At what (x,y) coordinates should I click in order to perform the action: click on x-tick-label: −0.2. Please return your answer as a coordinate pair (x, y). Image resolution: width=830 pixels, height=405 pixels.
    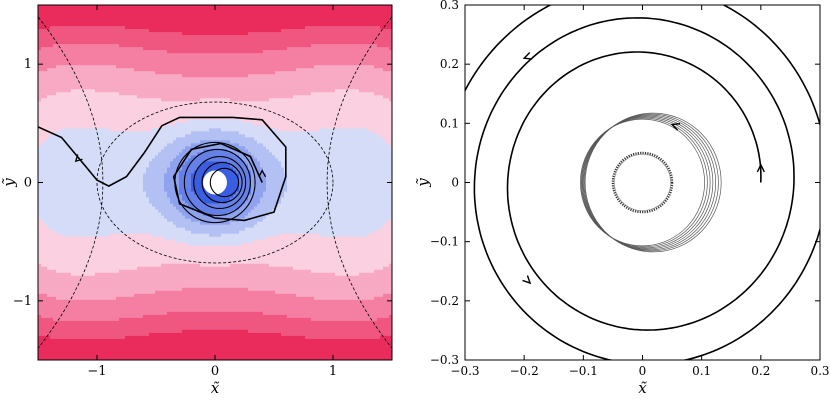
    Looking at the image, I should click on (524, 371).